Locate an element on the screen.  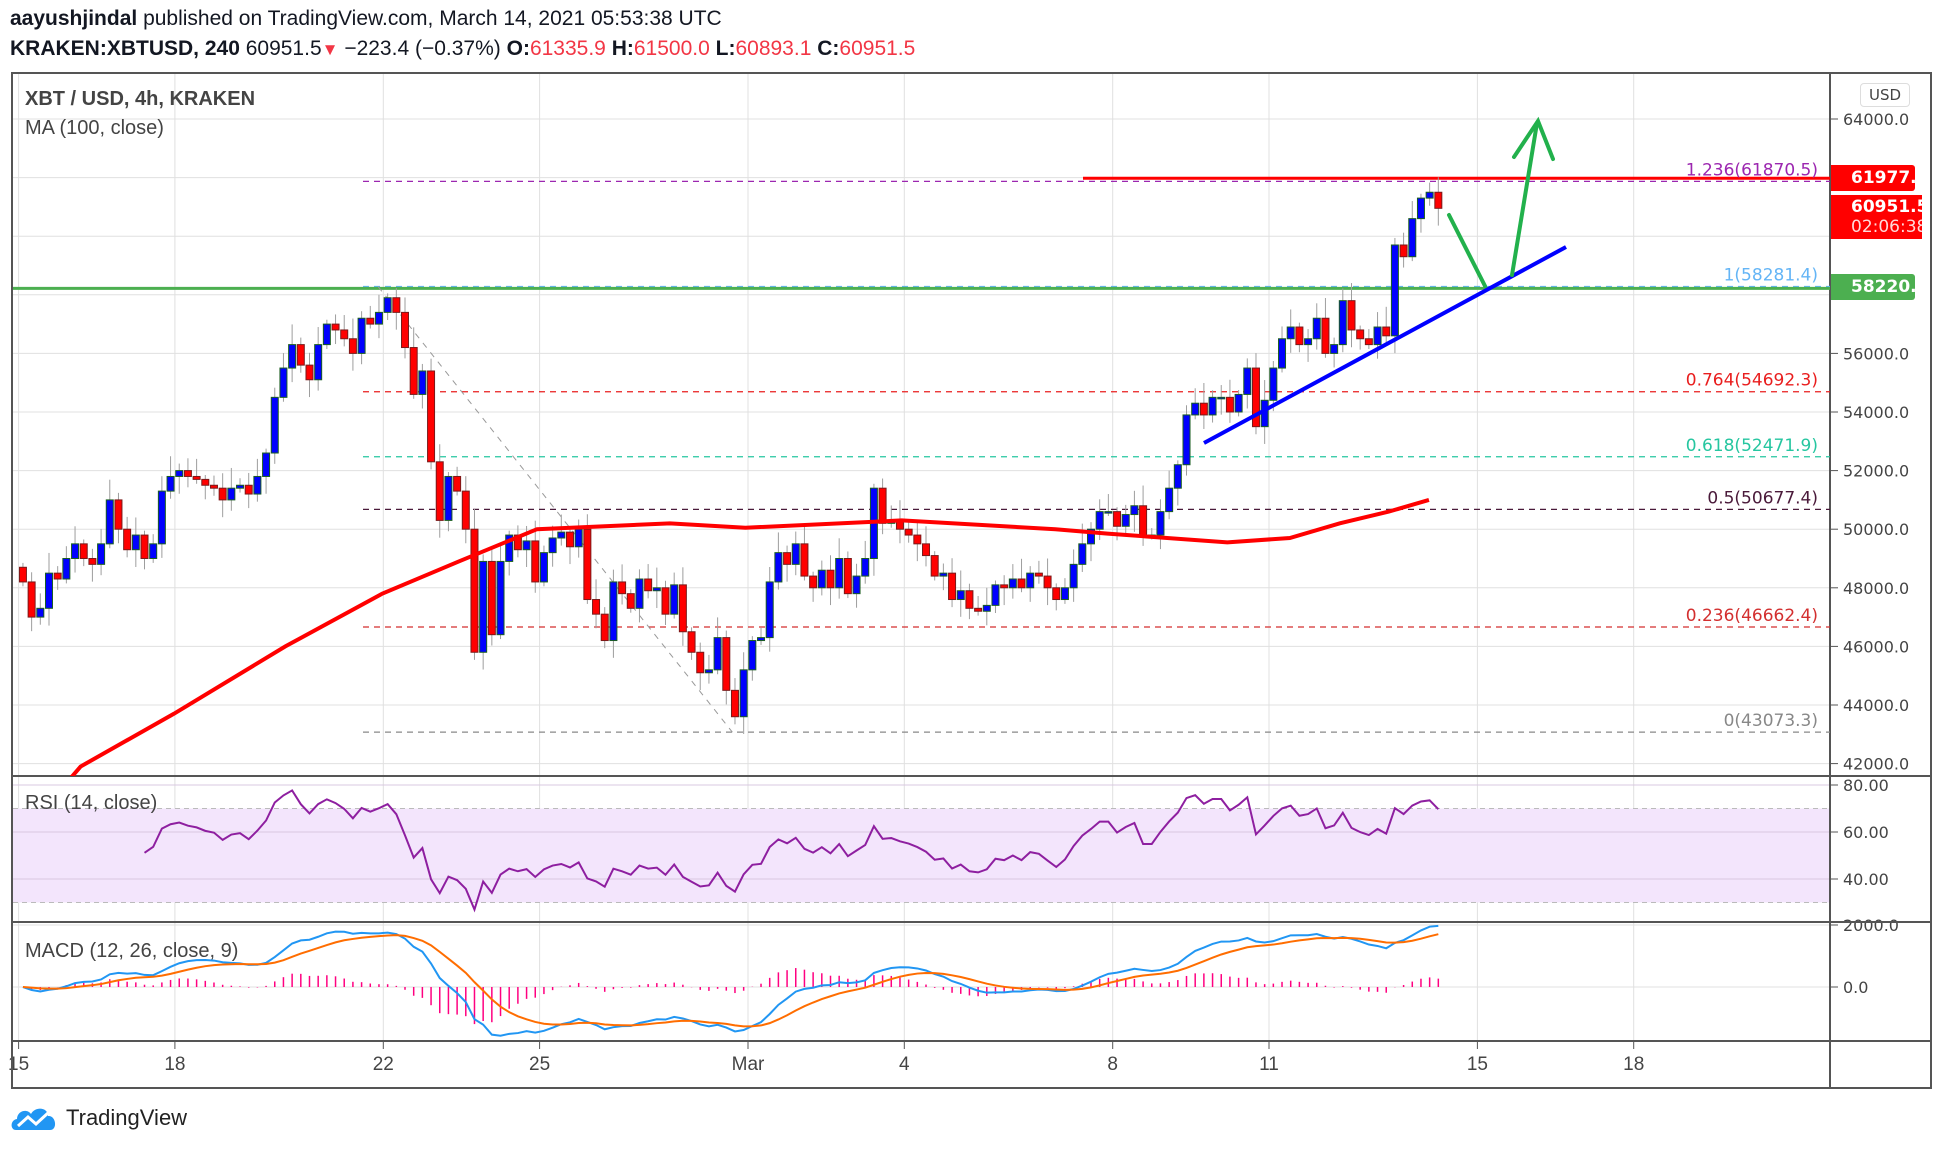
time-axis-label: 4 is located at coordinates (904, 1064).